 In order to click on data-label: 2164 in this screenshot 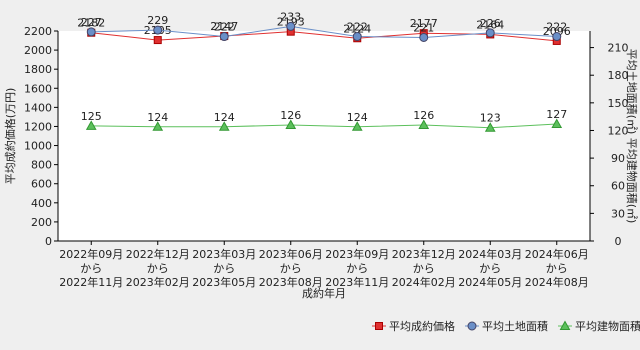, I will do `click(490, 24)`.